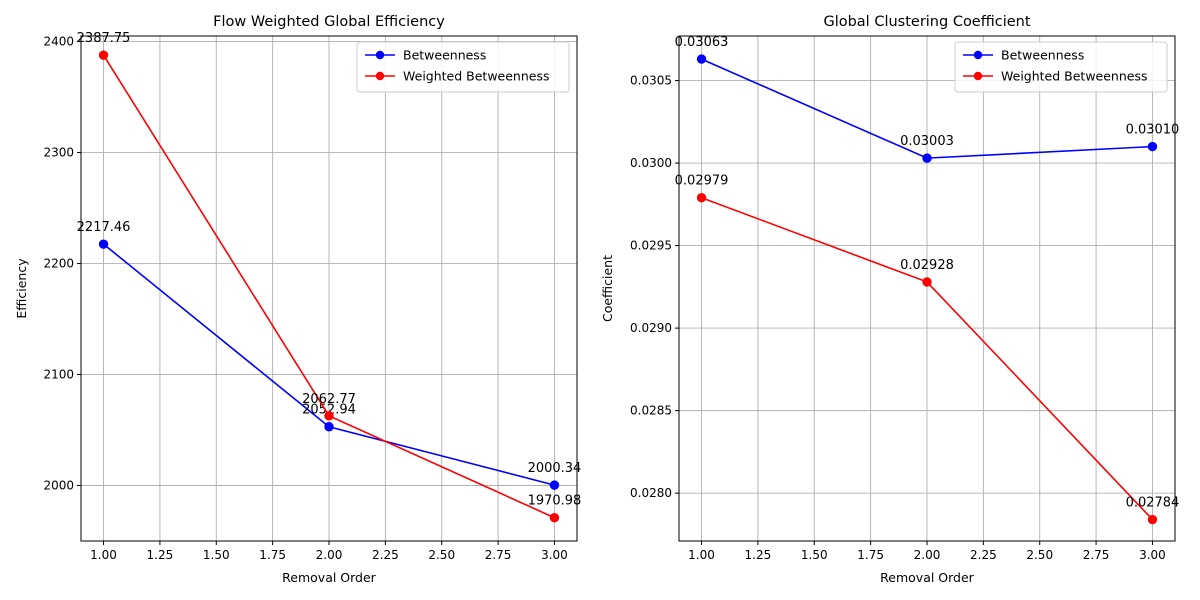  What do you see at coordinates (329, 399) in the screenshot?
I see `data-label: 2062.77` at bounding box center [329, 399].